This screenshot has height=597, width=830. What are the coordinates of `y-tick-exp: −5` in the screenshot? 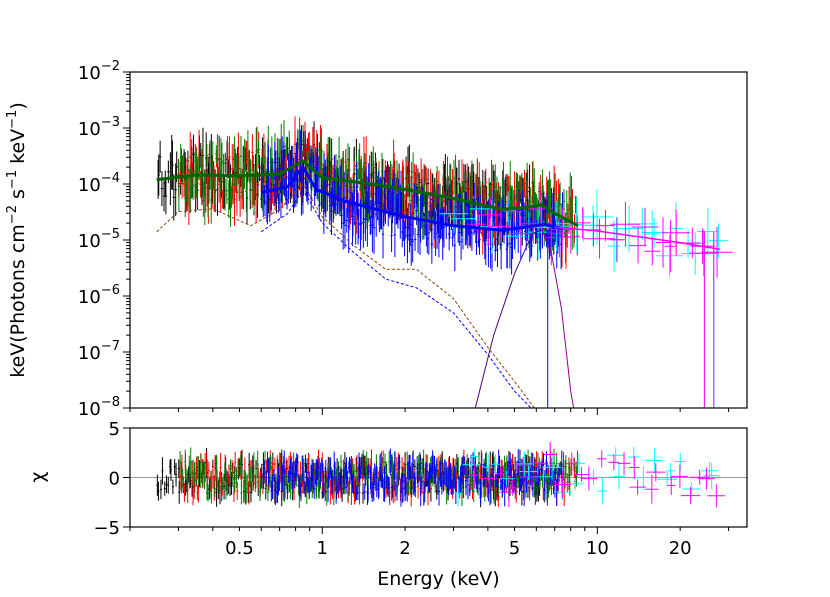 It's located at (110, 234).